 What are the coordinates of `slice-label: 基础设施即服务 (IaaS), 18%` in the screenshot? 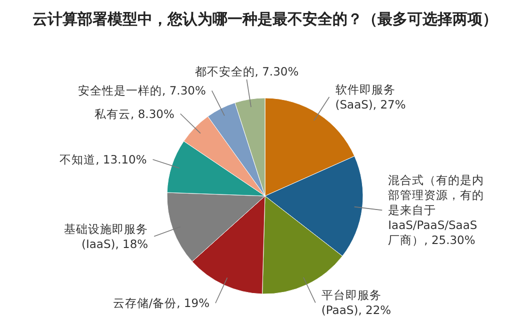 It's located at (106, 236).